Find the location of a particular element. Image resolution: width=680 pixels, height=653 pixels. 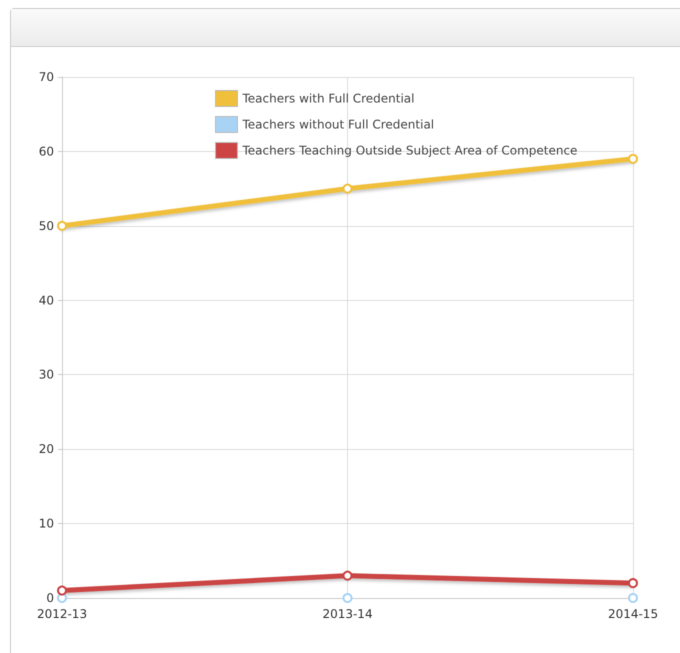

legend-label: Teachers without Full Credential is located at coordinates (338, 125).